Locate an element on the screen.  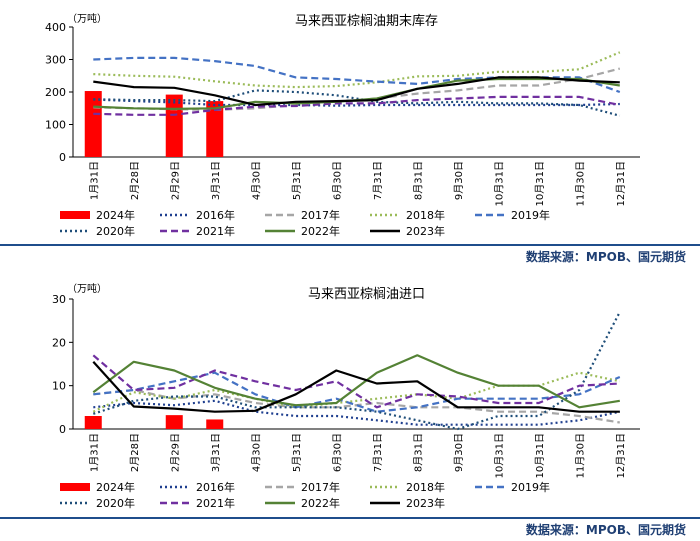
series-line-2022年 is located at coordinates (356, 381).